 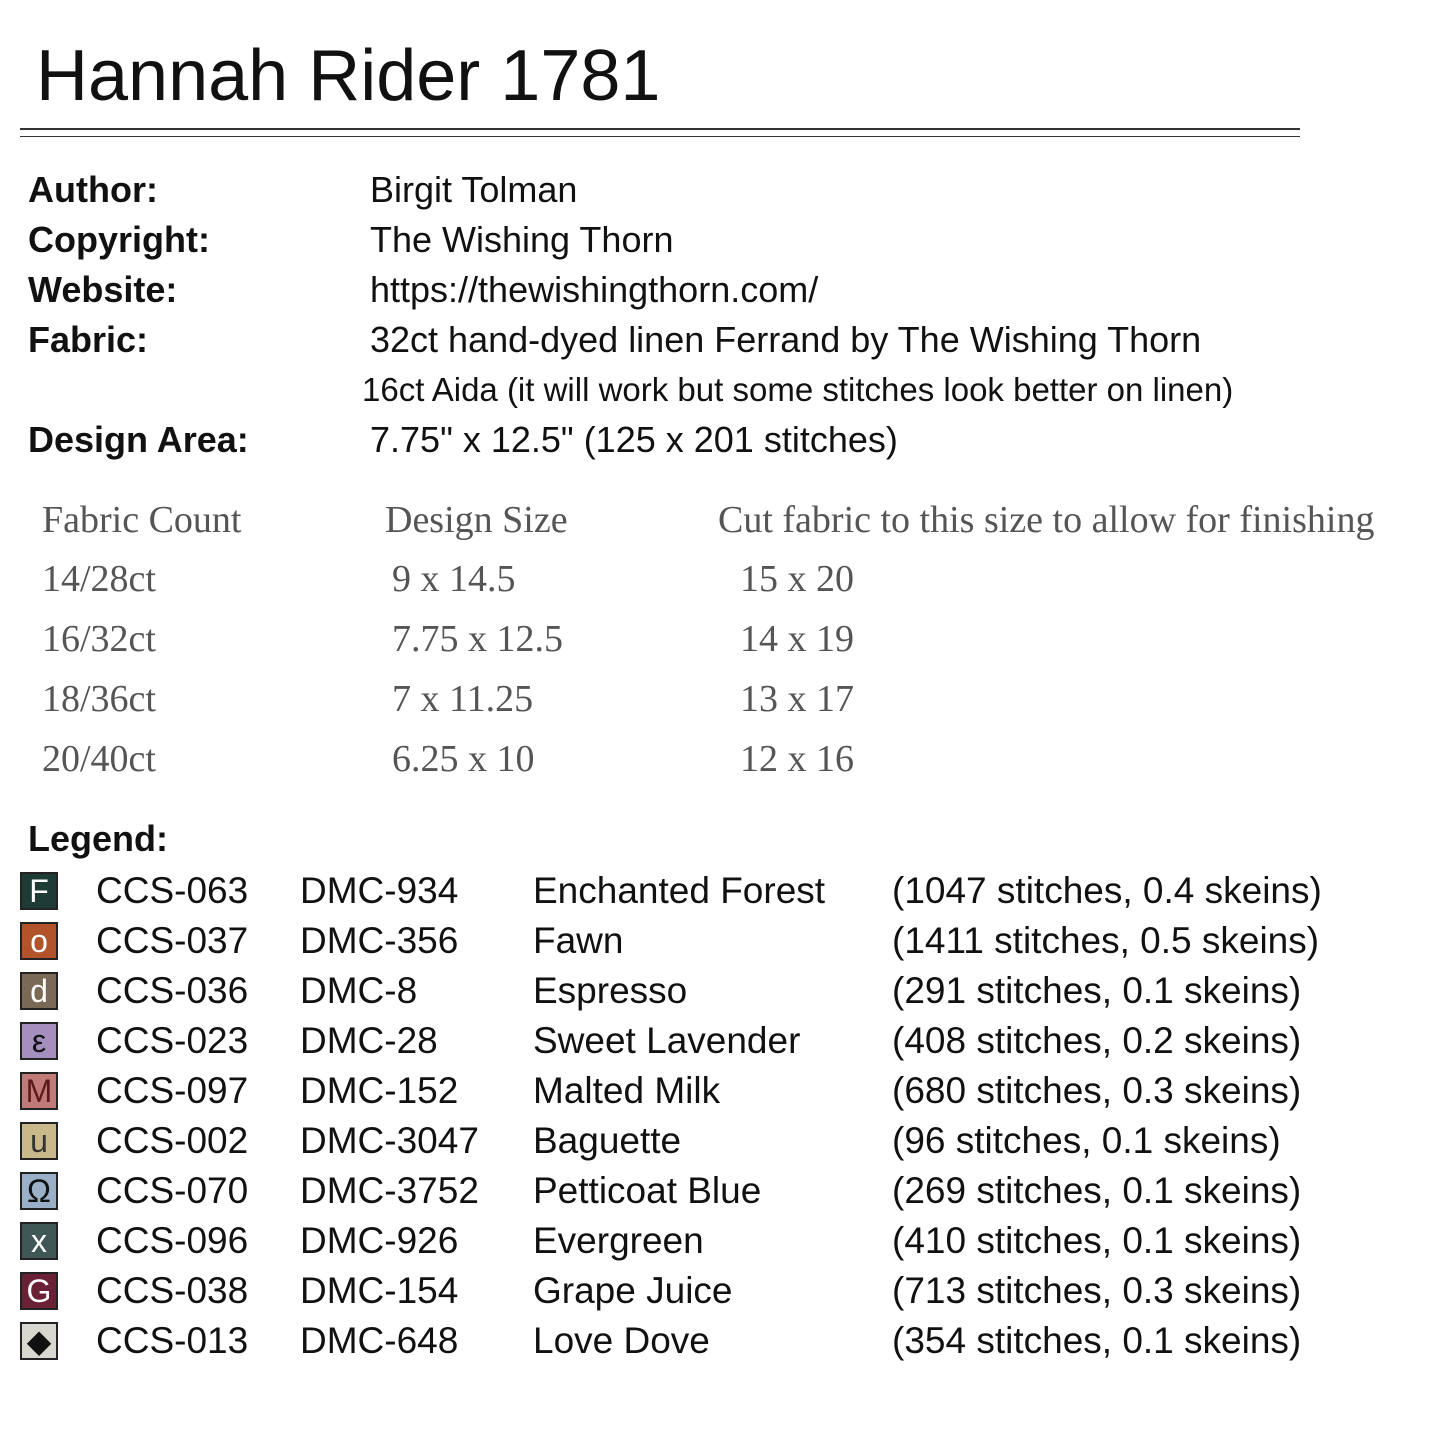 I want to click on dmc-code: DMC-934, so click(x=379, y=890).